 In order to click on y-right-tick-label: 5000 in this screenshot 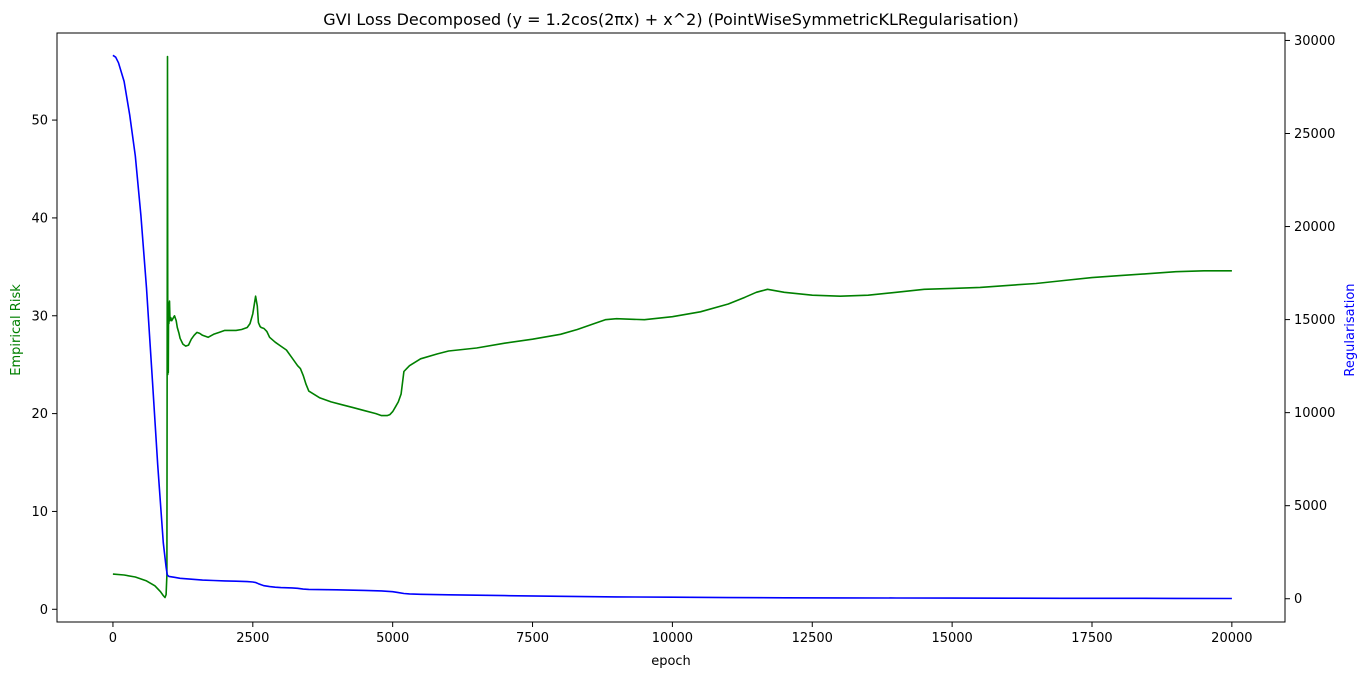, I will do `click(1310, 506)`.